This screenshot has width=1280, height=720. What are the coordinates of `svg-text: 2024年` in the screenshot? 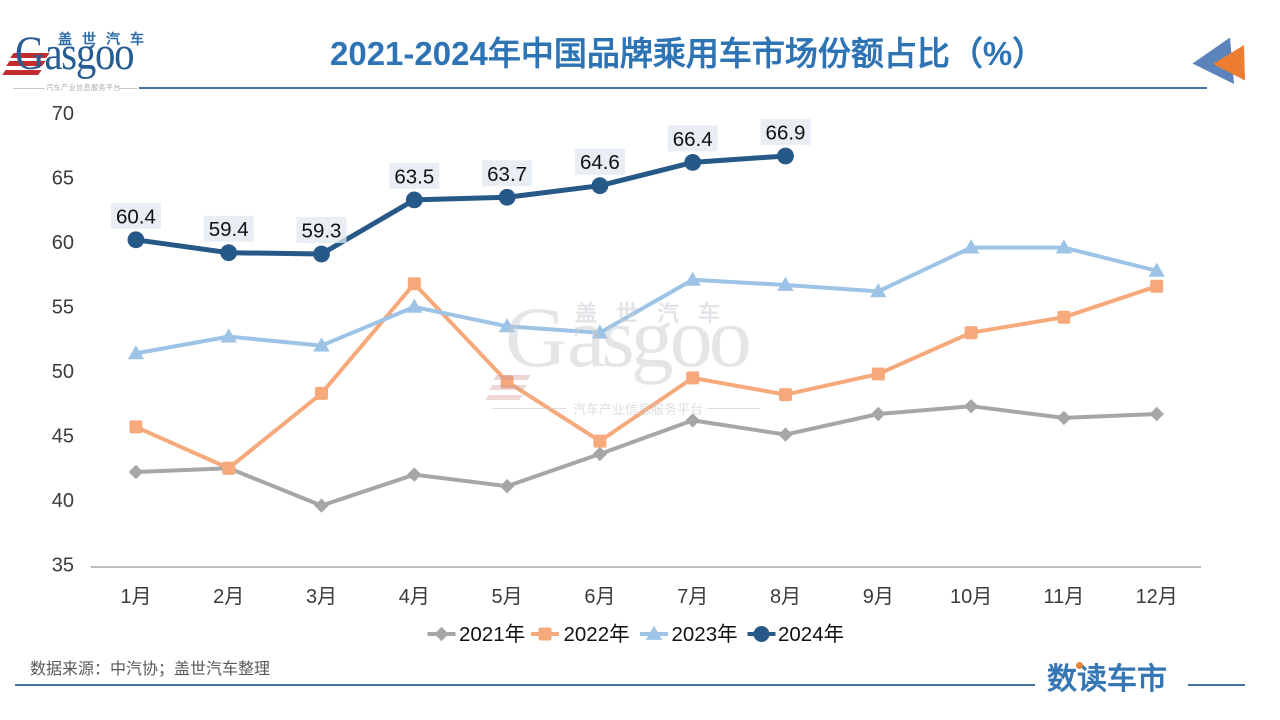 It's located at (811, 634).